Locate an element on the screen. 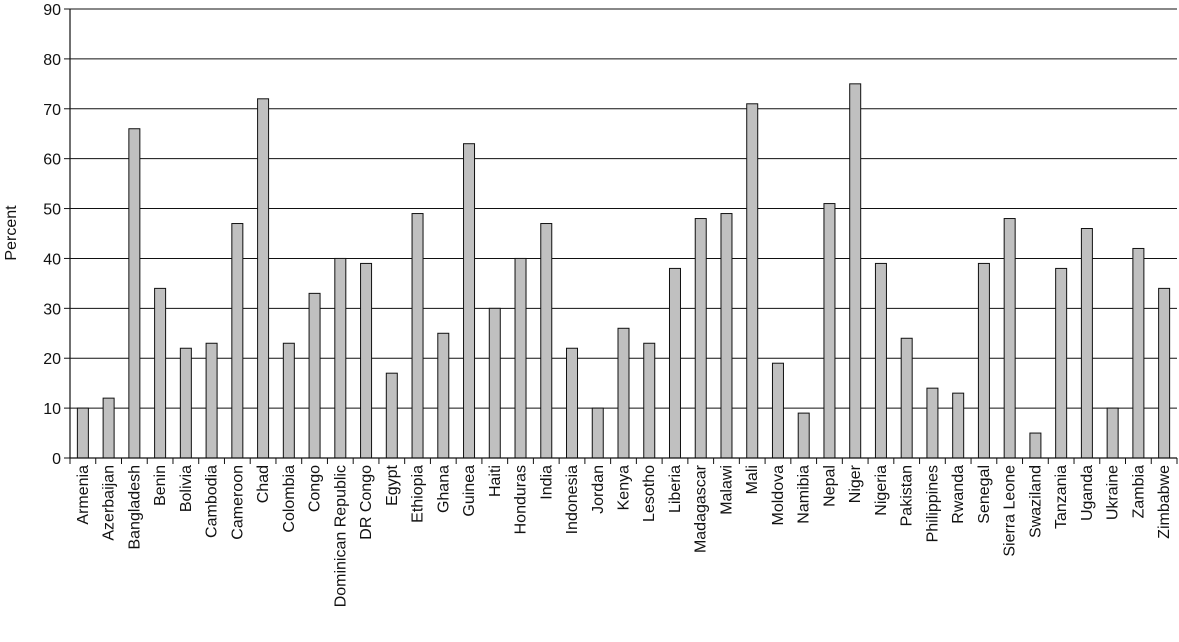  bar-pakistan is located at coordinates (906, 398).